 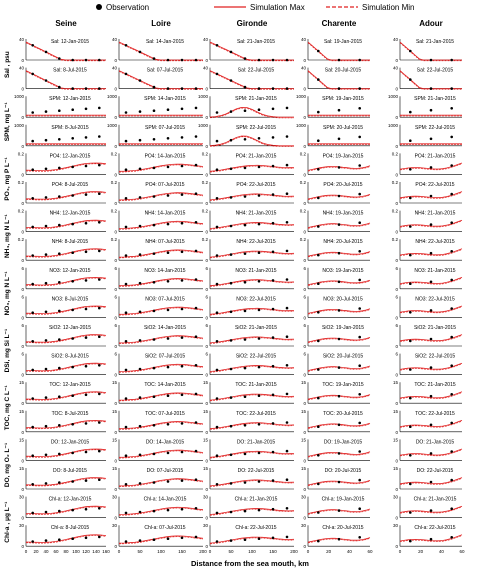 What do you see at coordinates (343, 99) in the screenshot?
I see `panel-title: SPM: 19-Jan-2015` at bounding box center [343, 99].